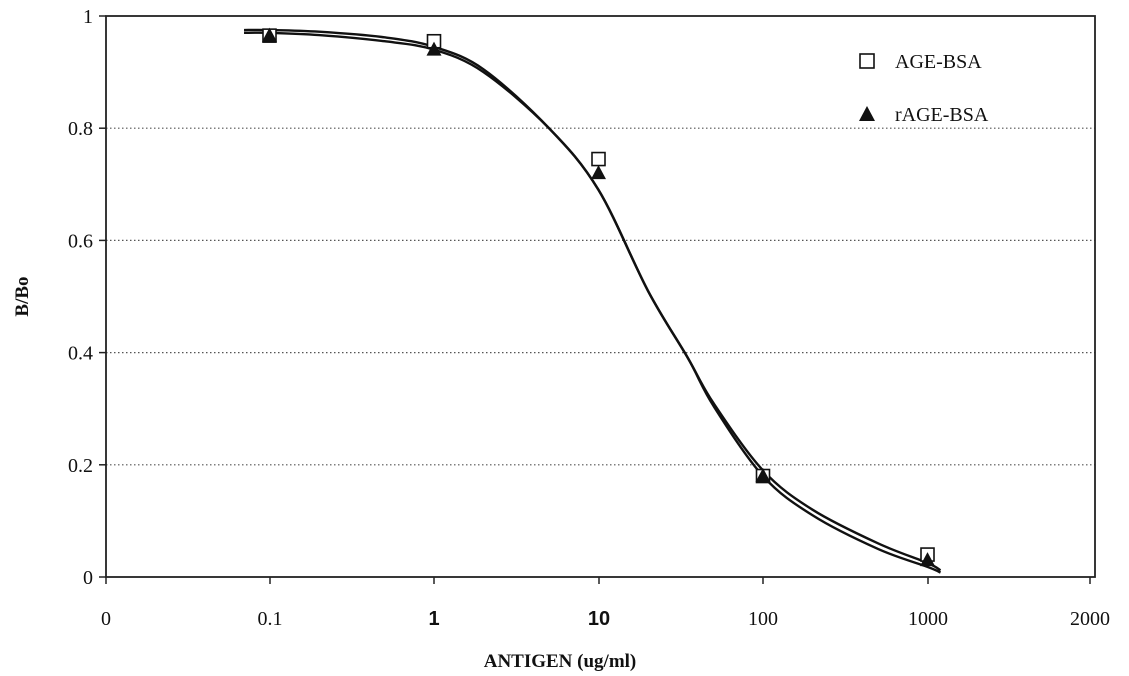 The height and width of the screenshot is (676, 1129). Describe the element at coordinates (1090, 619) in the screenshot. I see `x-tick-label: 2000` at that location.